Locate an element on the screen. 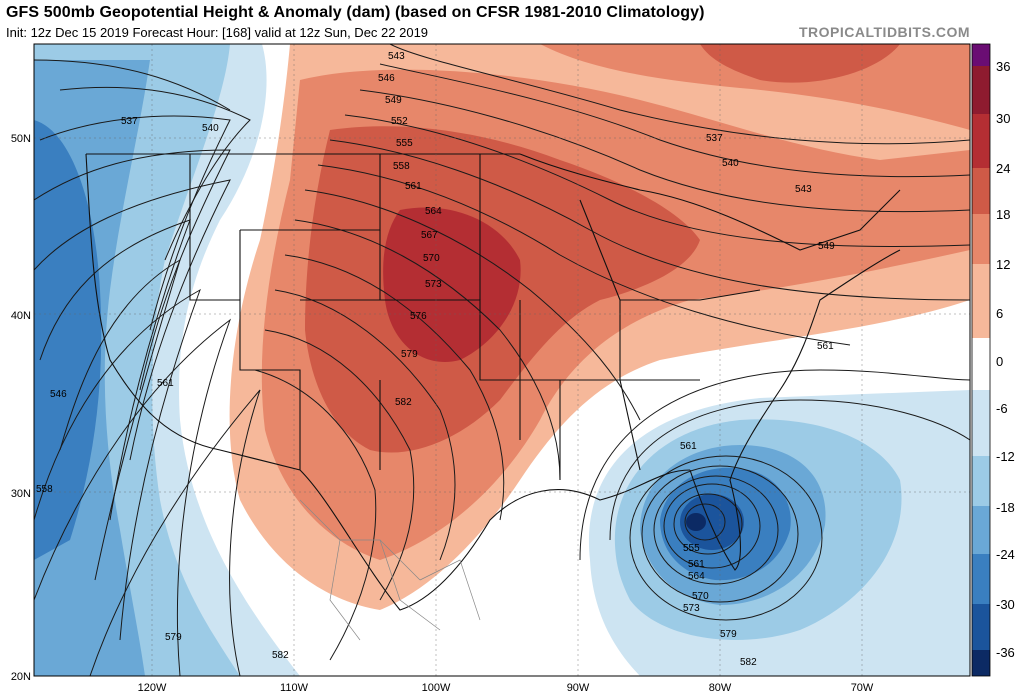 The image size is (1024, 696). colorbar-tick: -30 is located at coordinates (1005, 604).